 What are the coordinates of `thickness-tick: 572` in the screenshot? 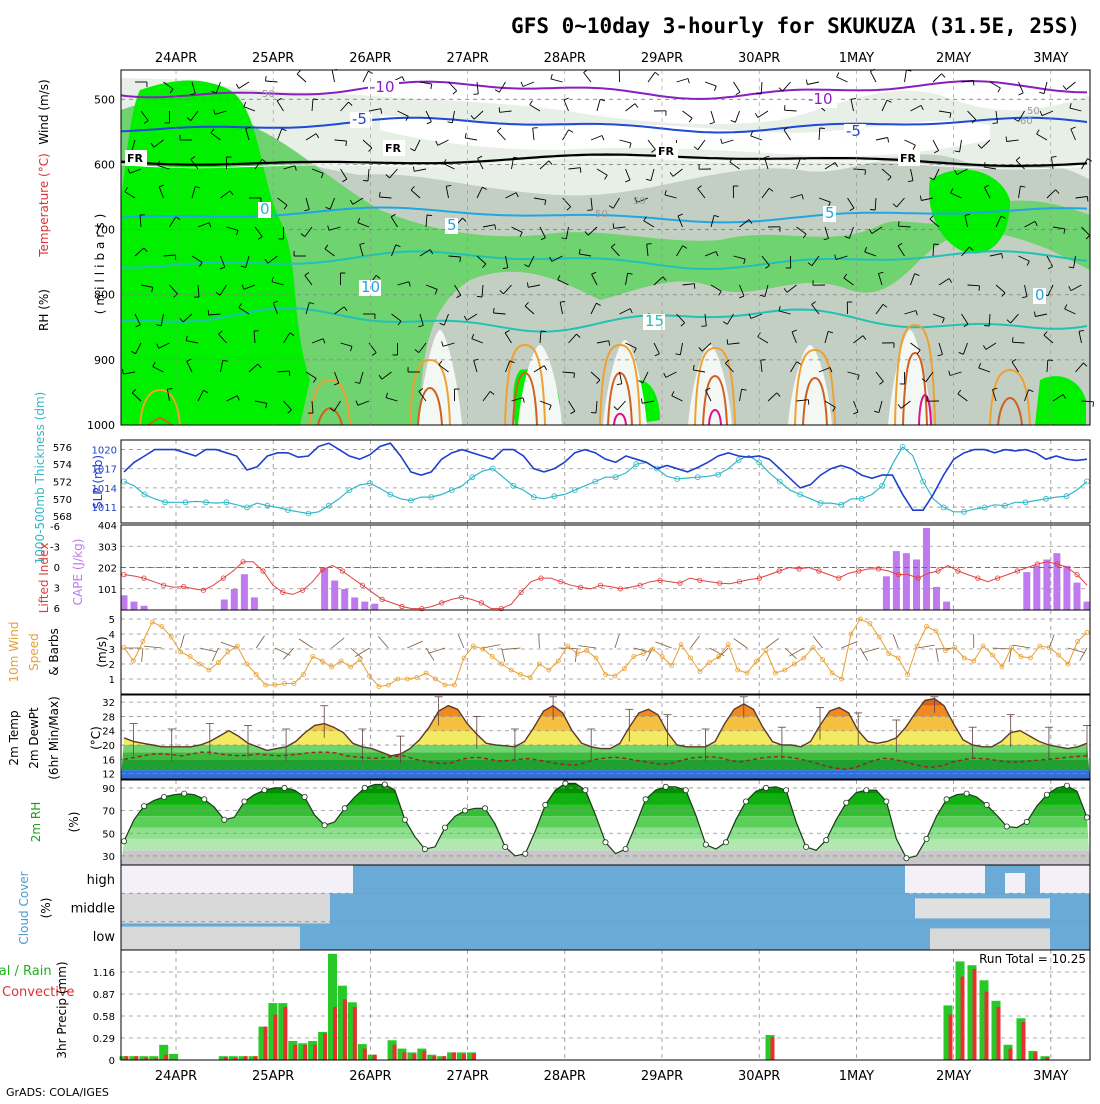 It's located at (62, 483).